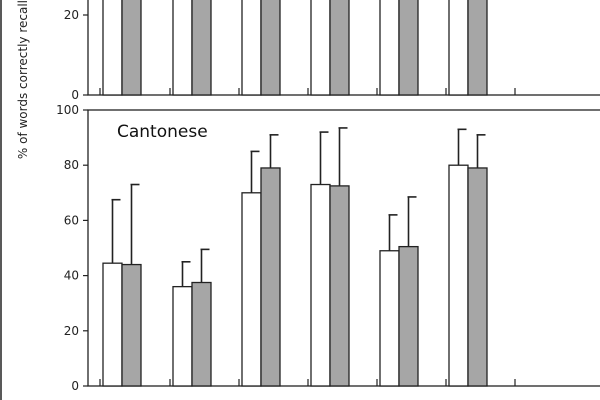 The width and height of the screenshot is (600, 400). What do you see at coordinates (112, 324) in the screenshot?
I see `bar-cantonese-s1-g1` at bounding box center [112, 324].